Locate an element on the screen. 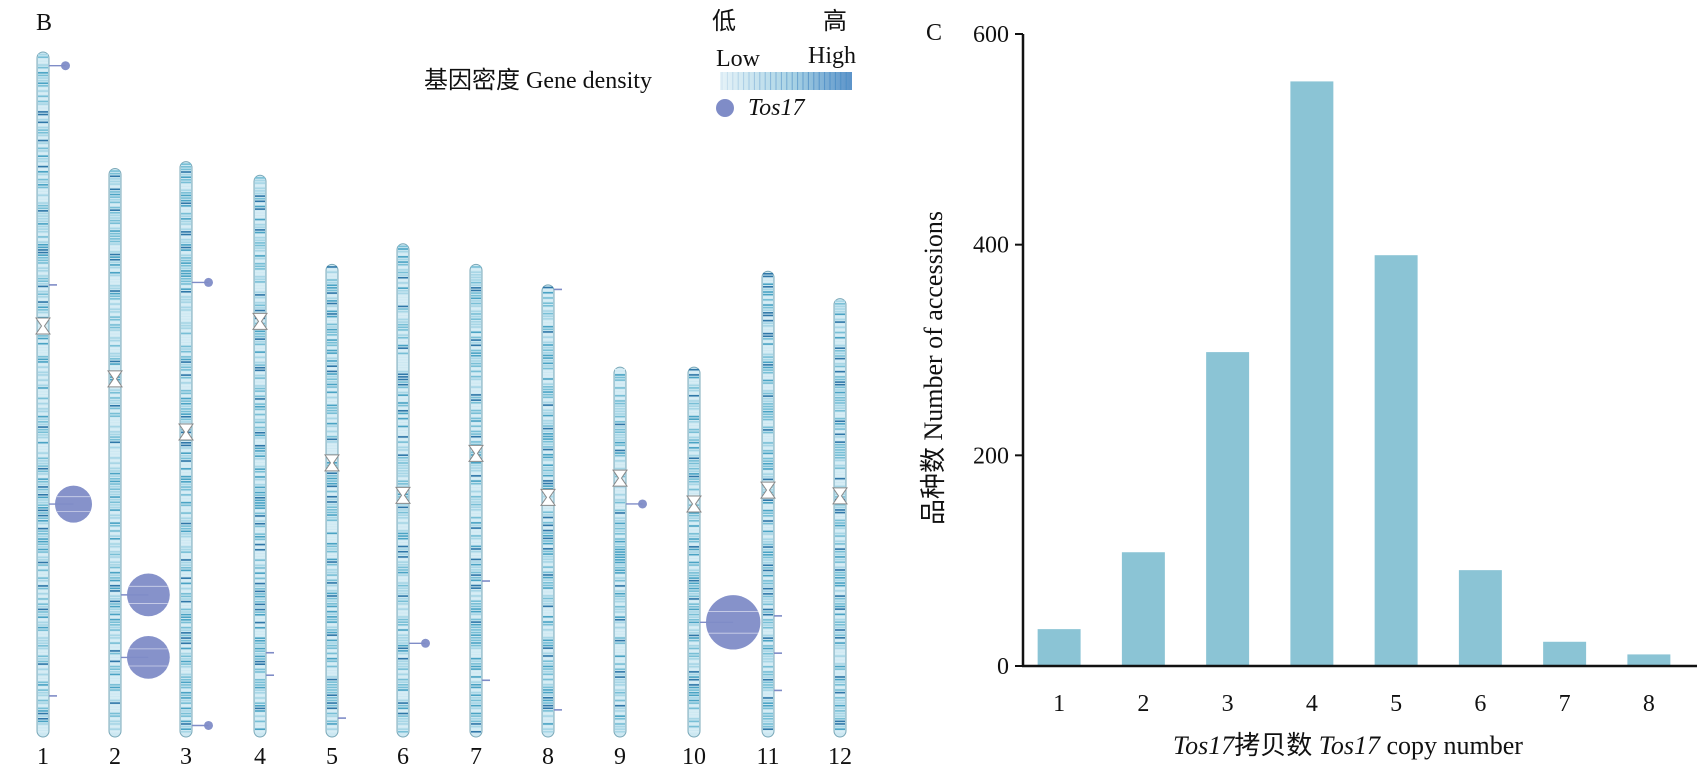 This screenshot has height=783, width=1706. chromosome-label: 4 is located at coordinates (260, 757).